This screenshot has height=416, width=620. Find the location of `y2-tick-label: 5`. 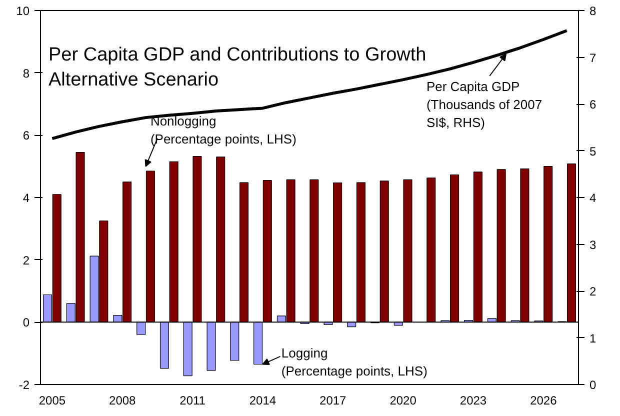

y2-tick-label: 5 is located at coordinates (593, 151).